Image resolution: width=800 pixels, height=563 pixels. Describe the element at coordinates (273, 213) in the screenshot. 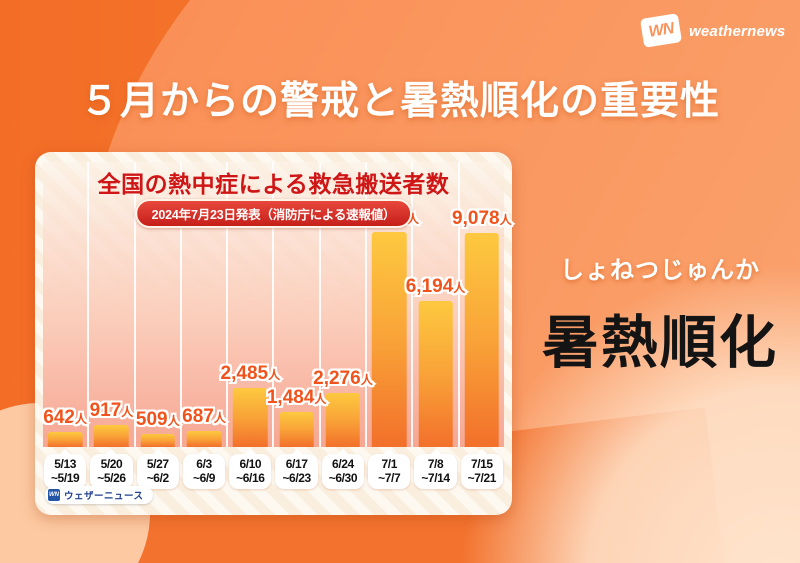

I see `date-badge: 2024年7月23日発表（消防庁による速報値）` at that location.